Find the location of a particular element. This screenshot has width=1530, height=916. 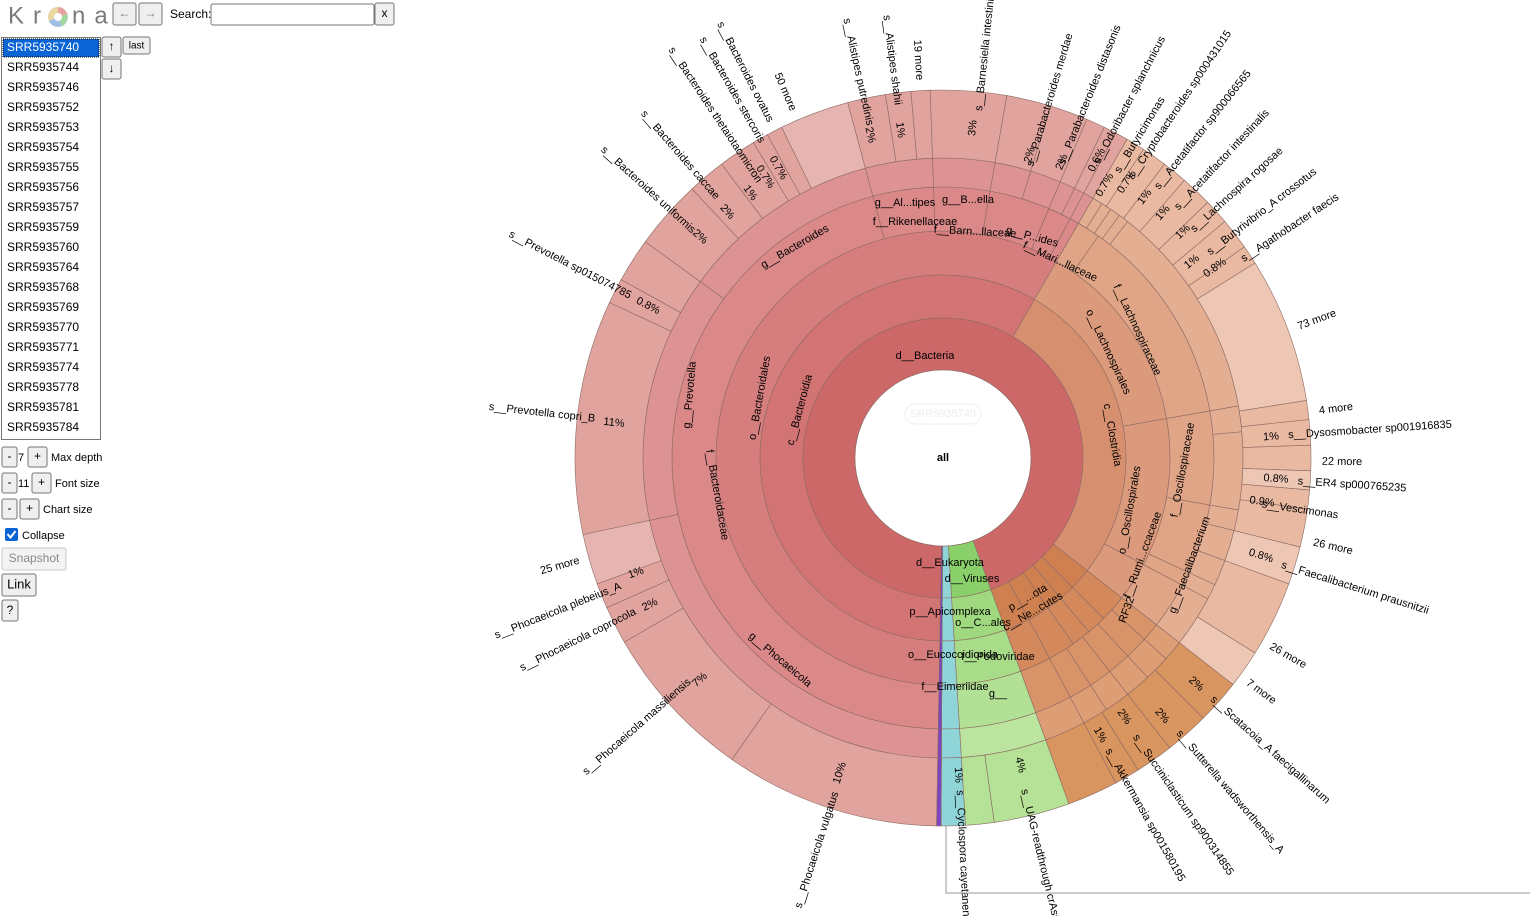

dataset-badge is located at coordinates (943, 414).